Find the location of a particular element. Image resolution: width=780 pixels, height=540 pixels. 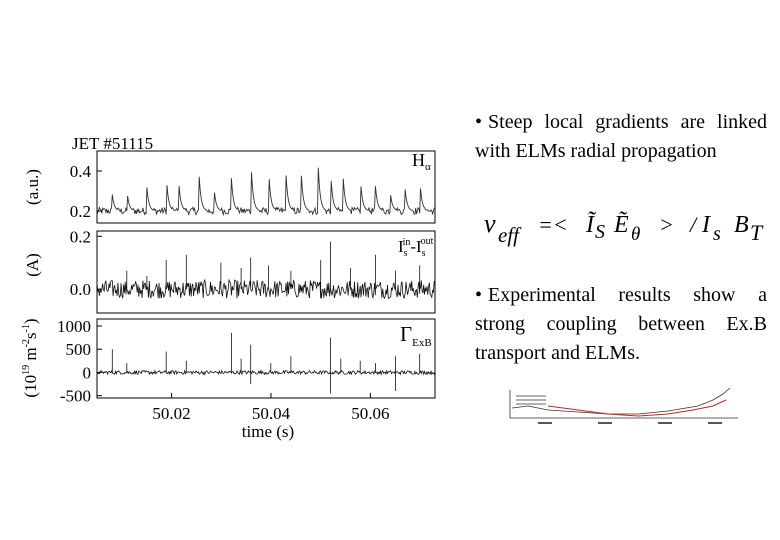

current-legend-out: out is located at coordinates (427, 241).